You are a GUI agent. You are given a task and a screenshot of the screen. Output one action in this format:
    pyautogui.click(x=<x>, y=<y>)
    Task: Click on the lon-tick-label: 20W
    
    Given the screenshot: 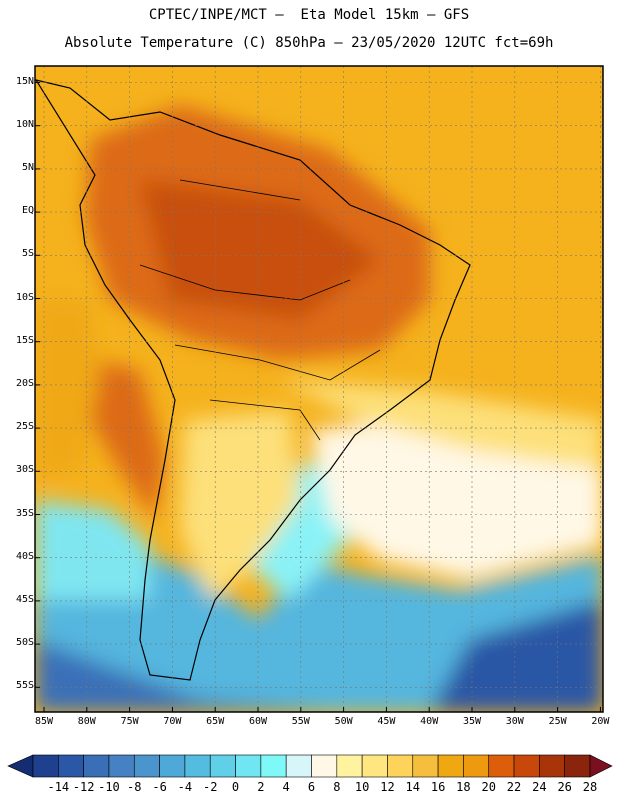 What is the action you would take?
    pyautogui.click(x=600, y=721)
    